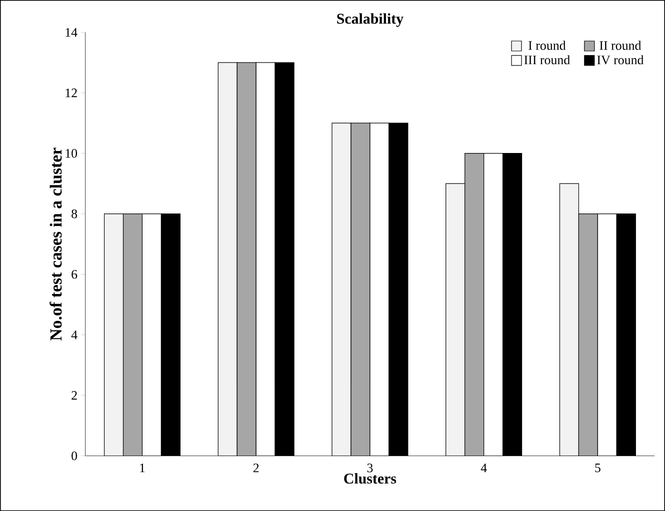  What do you see at coordinates (256, 468) in the screenshot?
I see `x-tick-label: 2` at bounding box center [256, 468].